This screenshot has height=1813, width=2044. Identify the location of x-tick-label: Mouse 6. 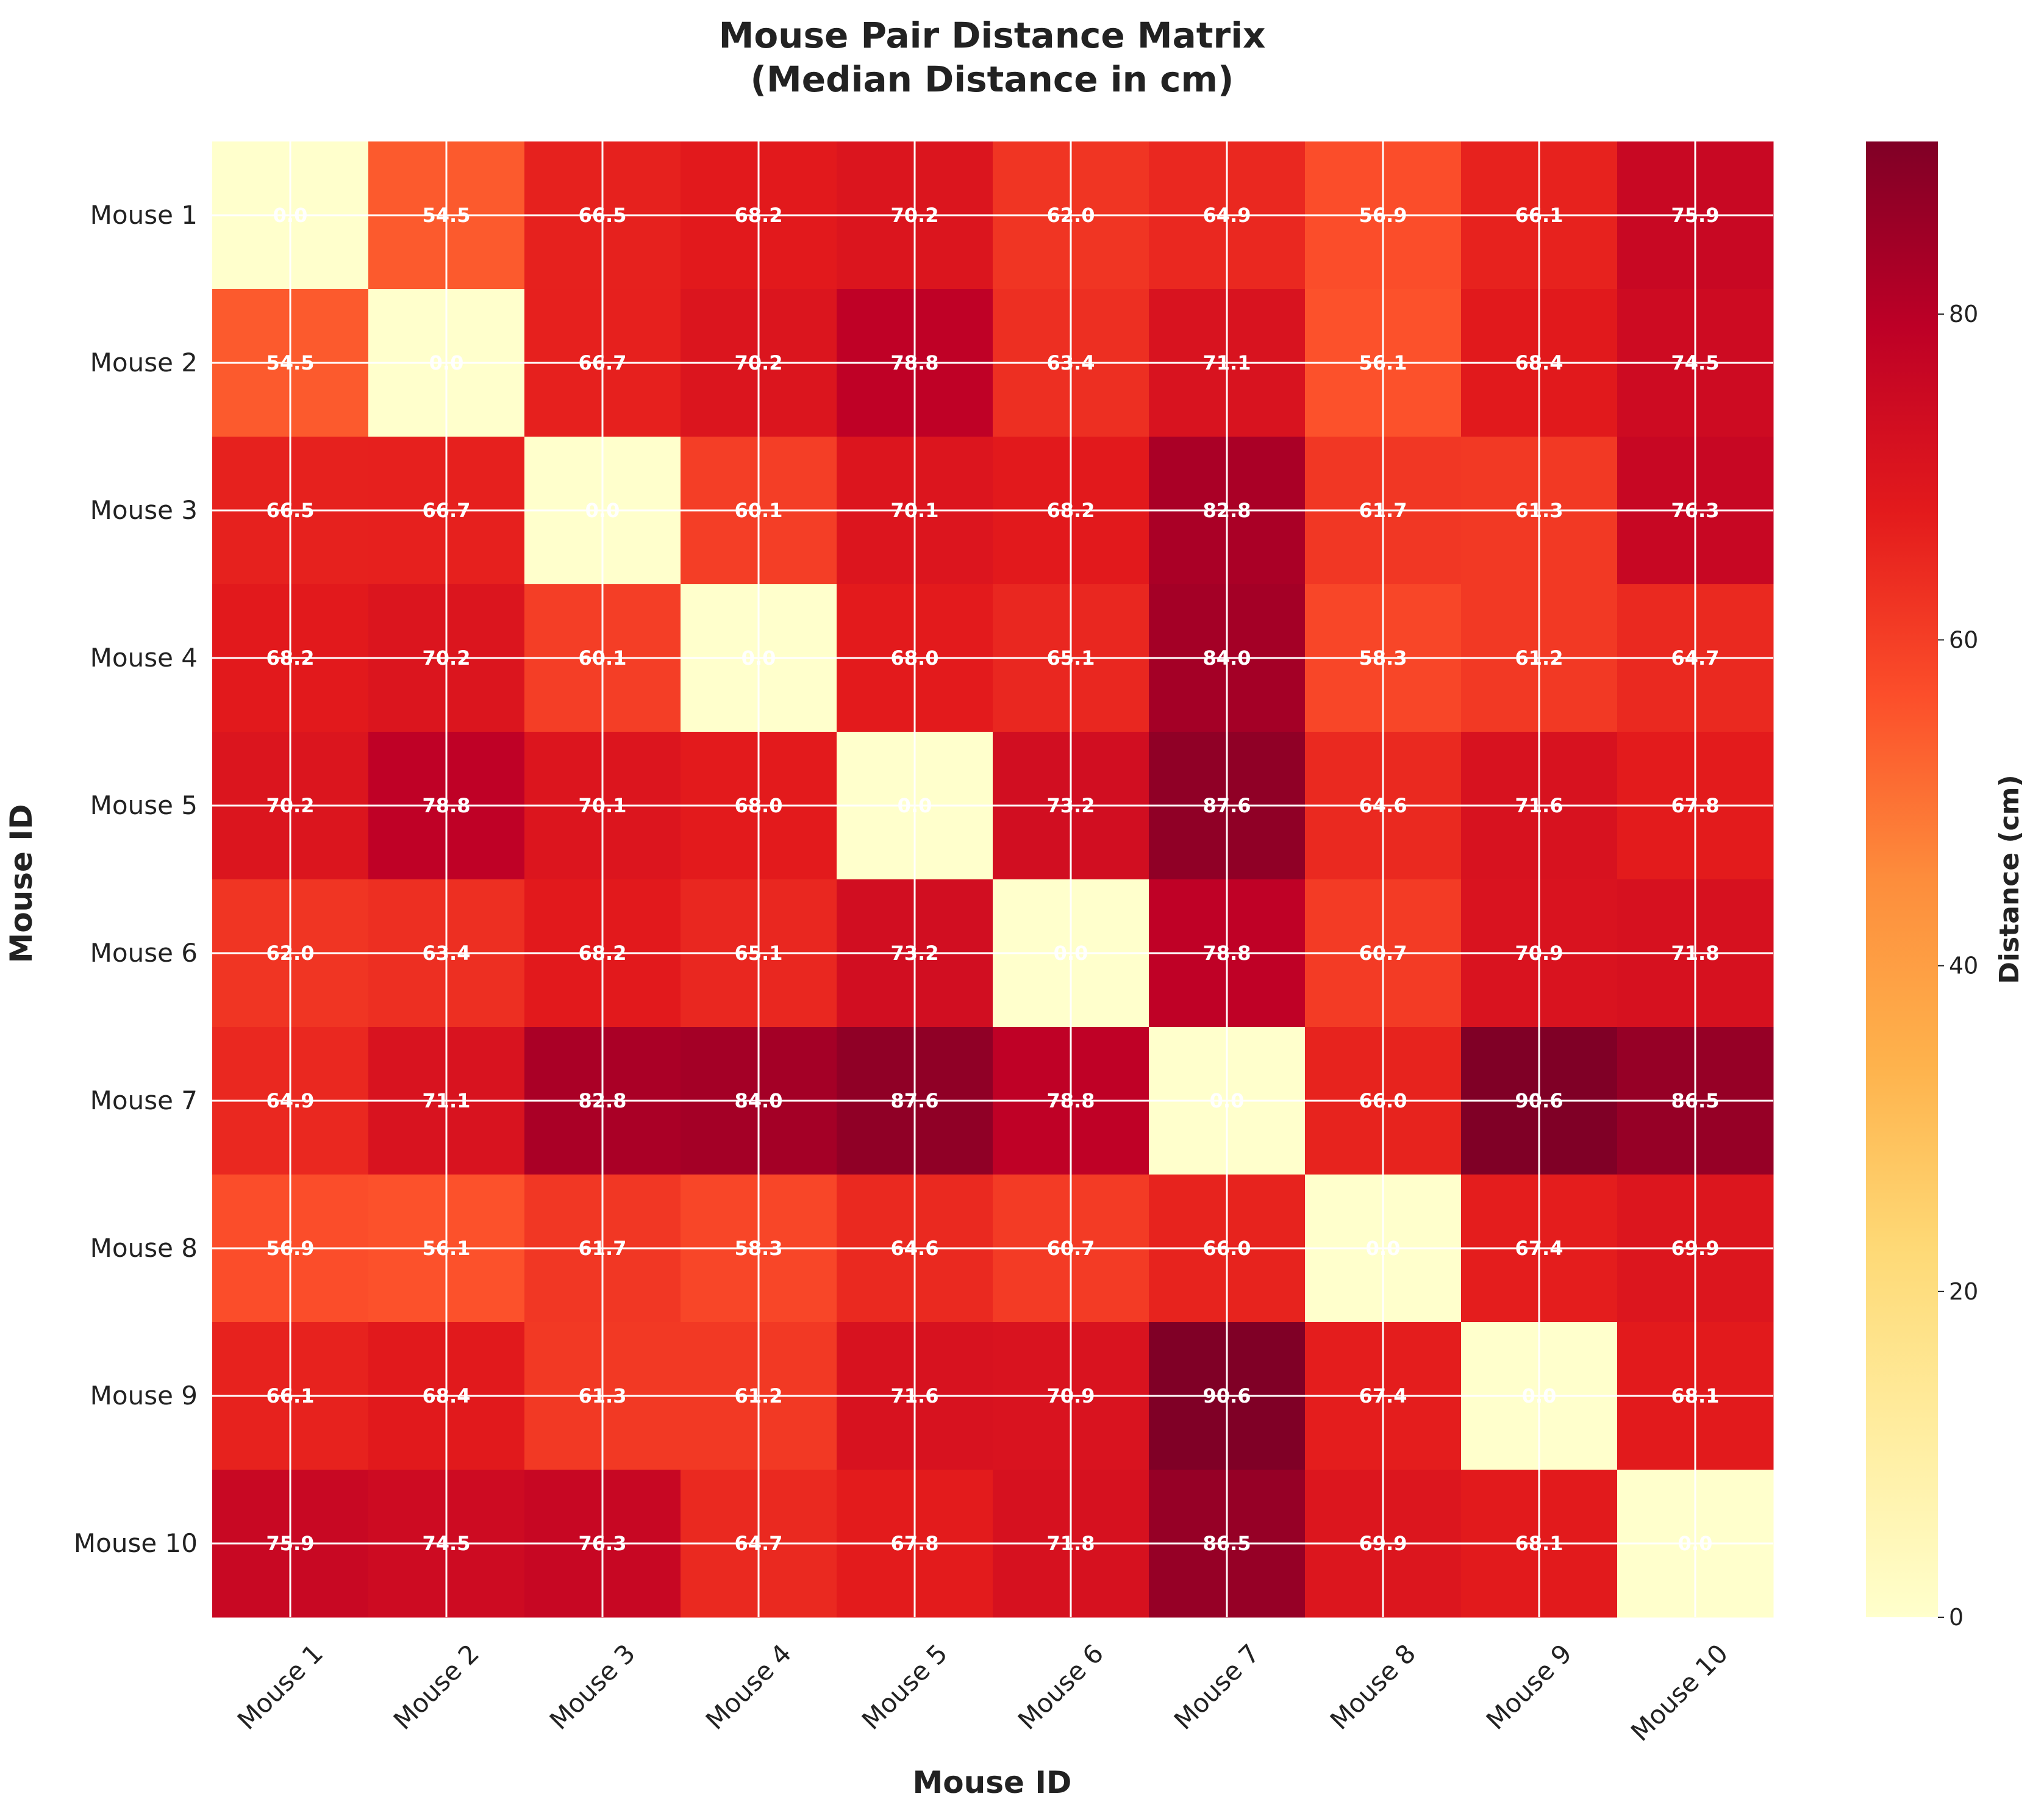
(1060, 1686).